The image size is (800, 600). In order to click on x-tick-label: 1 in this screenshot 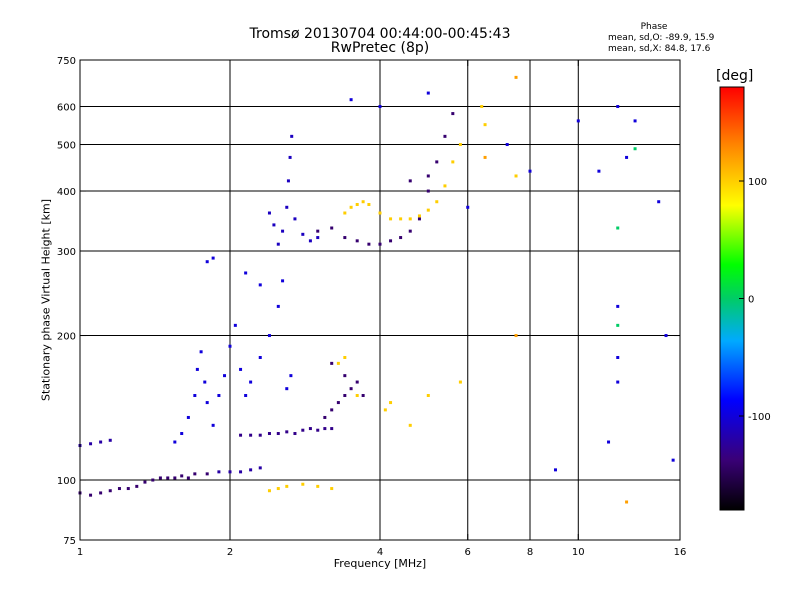, I will do `click(80, 552)`.